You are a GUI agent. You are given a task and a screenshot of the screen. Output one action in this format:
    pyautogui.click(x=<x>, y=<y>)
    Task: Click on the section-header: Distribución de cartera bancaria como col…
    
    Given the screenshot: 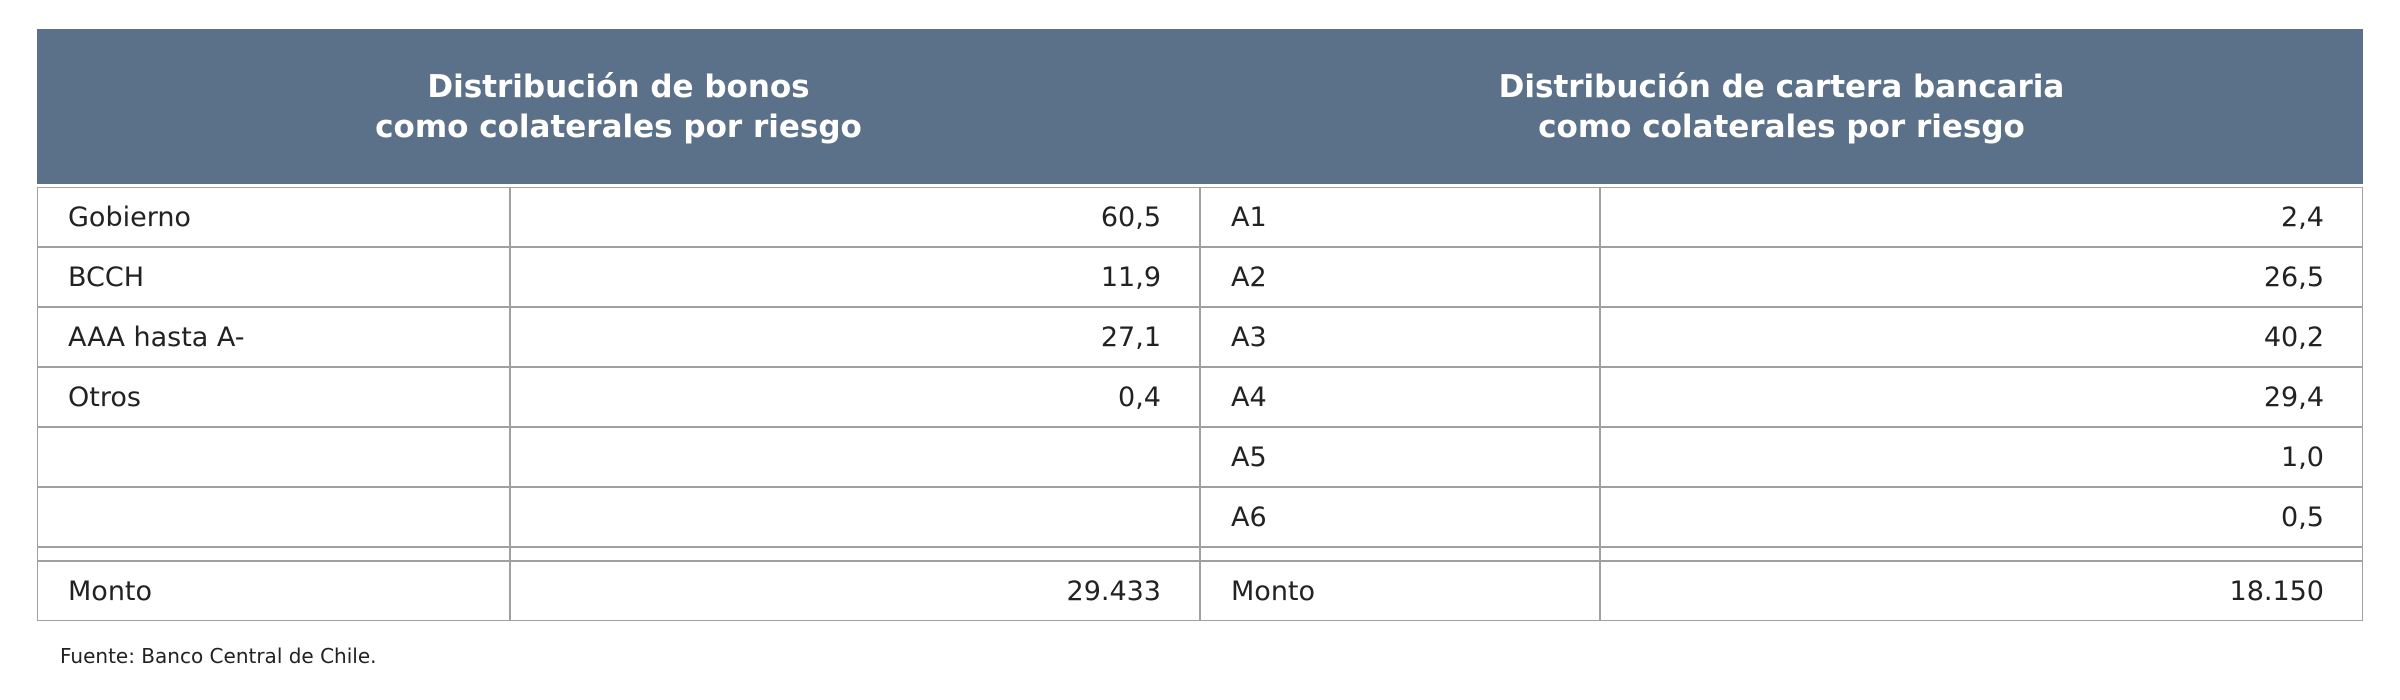 What is the action you would take?
    pyautogui.click(x=1781, y=106)
    